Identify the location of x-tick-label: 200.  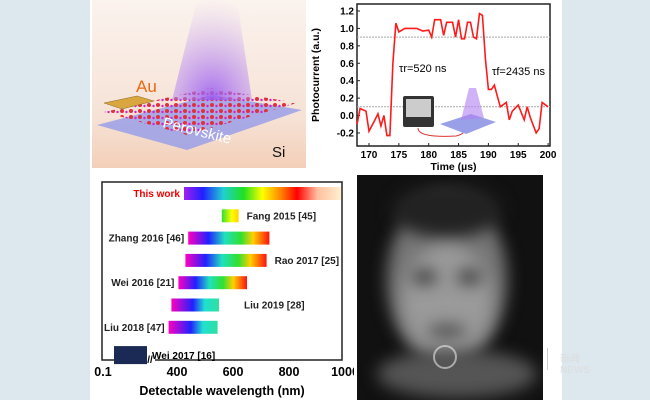
(548, 155).